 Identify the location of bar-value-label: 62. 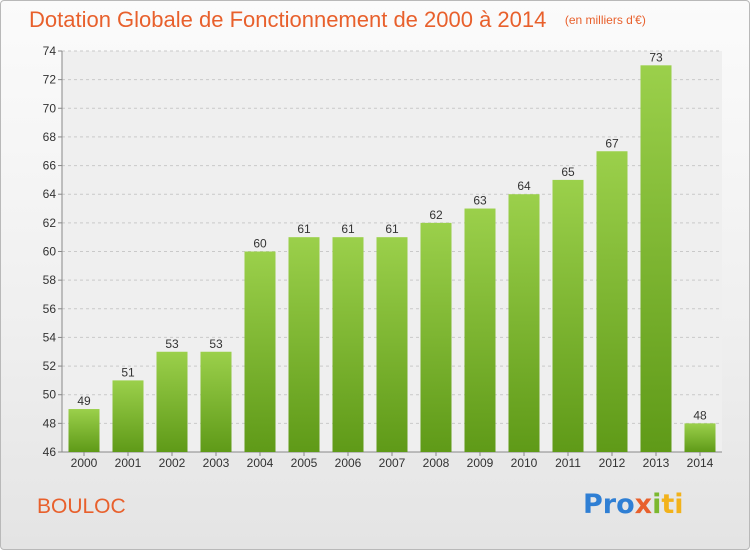
(436, 215).